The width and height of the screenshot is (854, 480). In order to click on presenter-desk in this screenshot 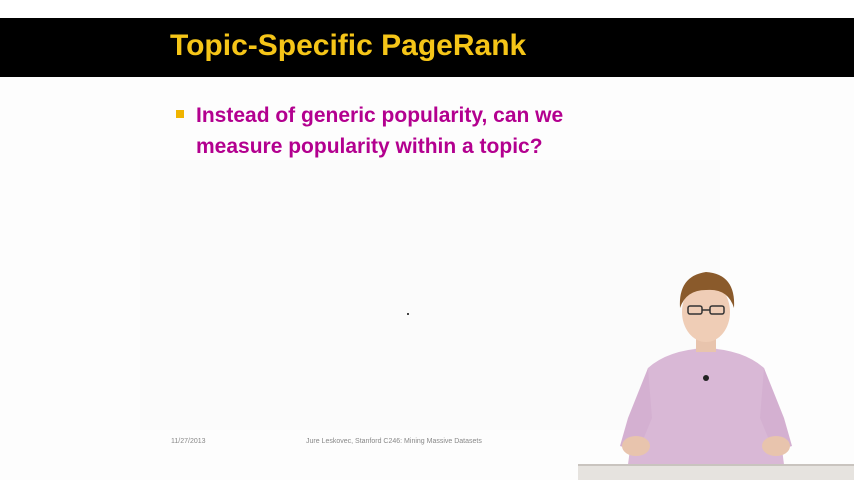, I will do `click(716, 472)`.